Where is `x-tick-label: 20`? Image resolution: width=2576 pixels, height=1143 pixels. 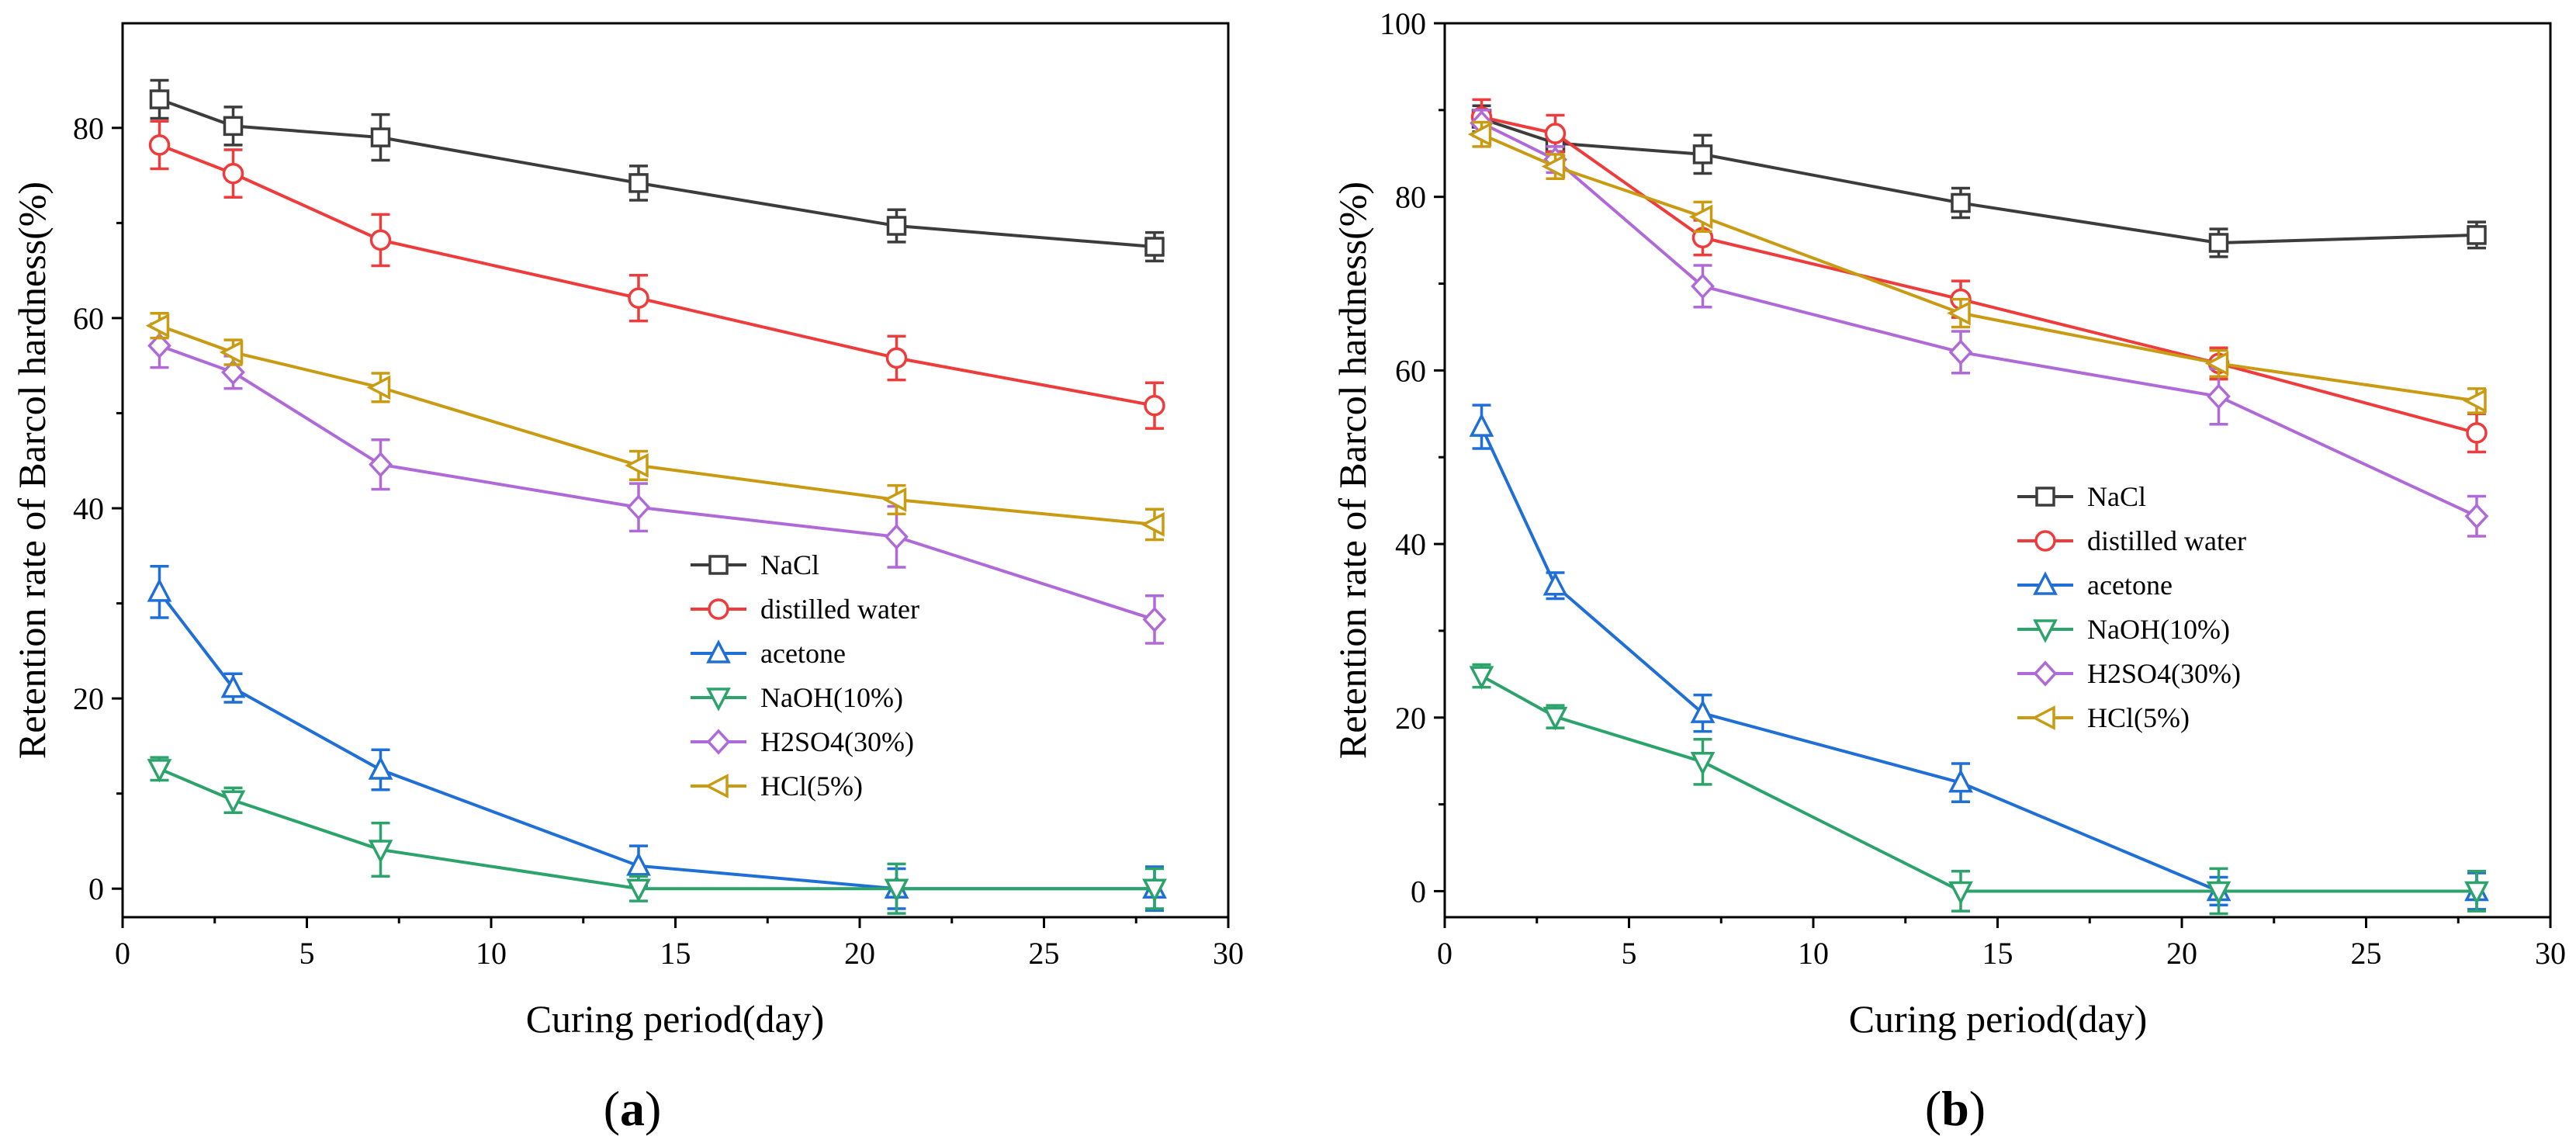
x-tick-label: 20 is located at coordinates (2181, 954).